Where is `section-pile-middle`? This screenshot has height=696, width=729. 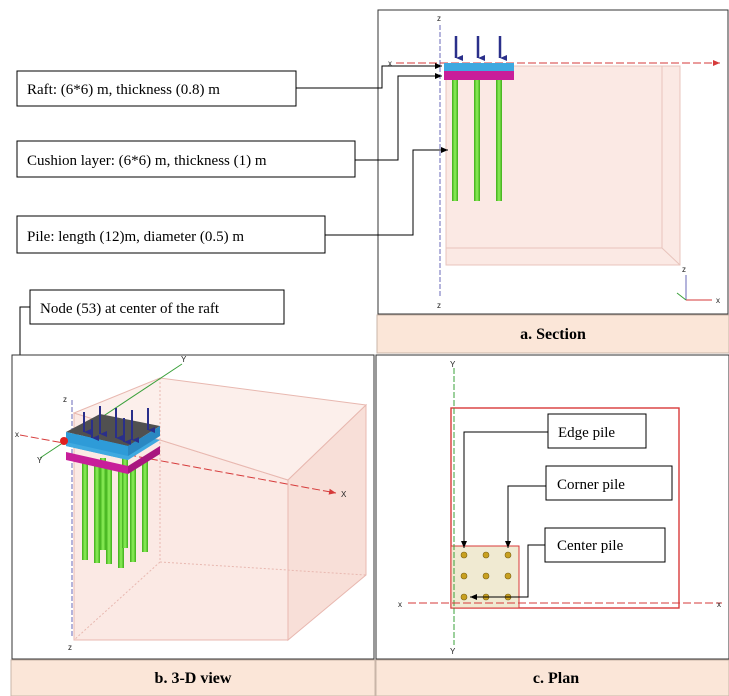 section-pile-middle is located at coordinates (477, 140).